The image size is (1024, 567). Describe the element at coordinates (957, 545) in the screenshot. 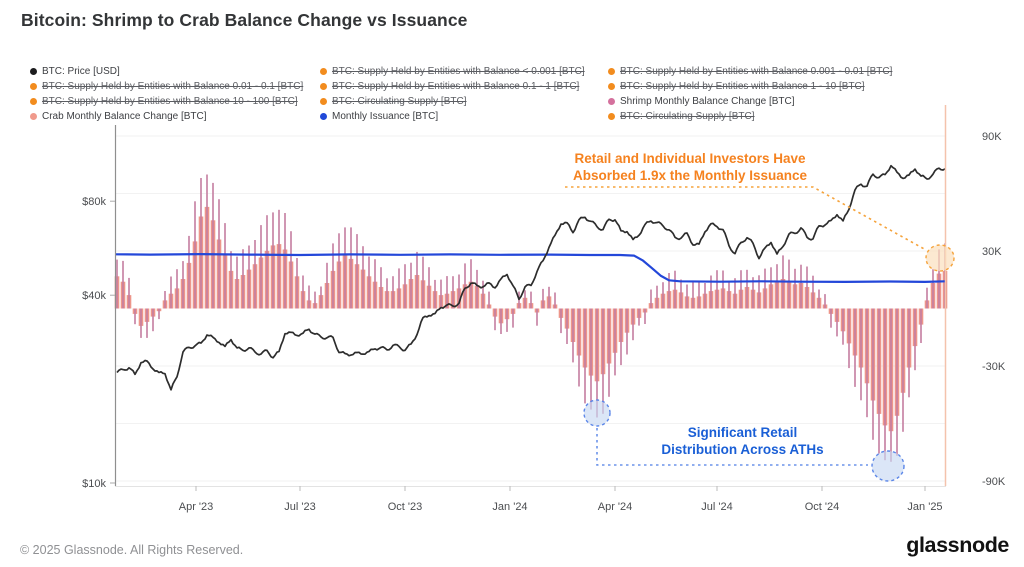

I see `glassnode-logo: glassnode` at that location.